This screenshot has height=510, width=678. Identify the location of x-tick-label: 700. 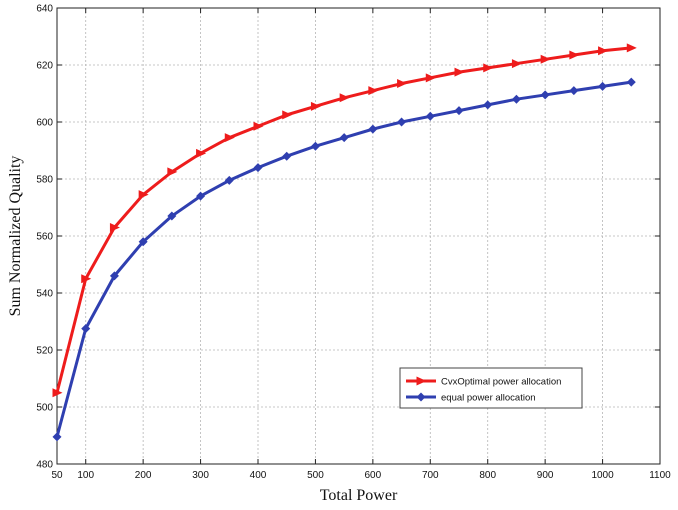
(430, 475).